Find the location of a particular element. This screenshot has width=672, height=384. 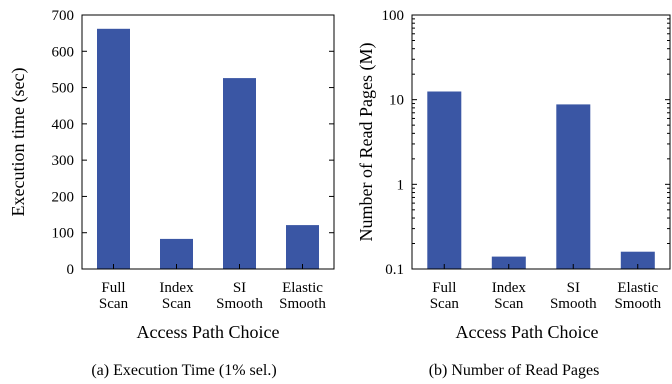

y-tick-label: 0 is located at coordinates (71, 270).